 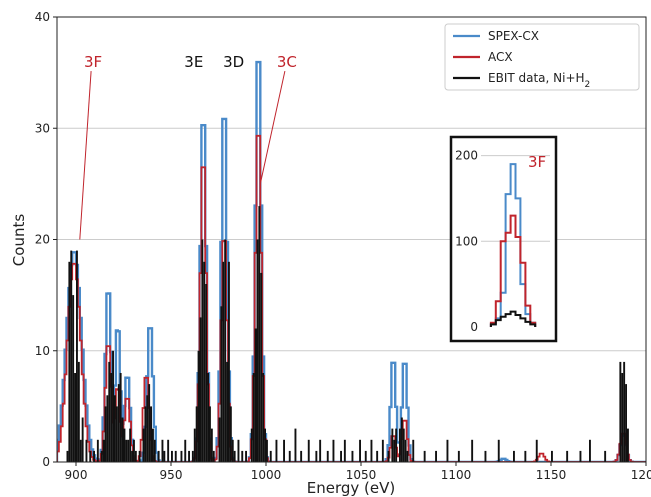 What do you see at coordinates (42, 17) in the screenshot?
I see `y-tick-label: 40` at bounding box center [42, 17].